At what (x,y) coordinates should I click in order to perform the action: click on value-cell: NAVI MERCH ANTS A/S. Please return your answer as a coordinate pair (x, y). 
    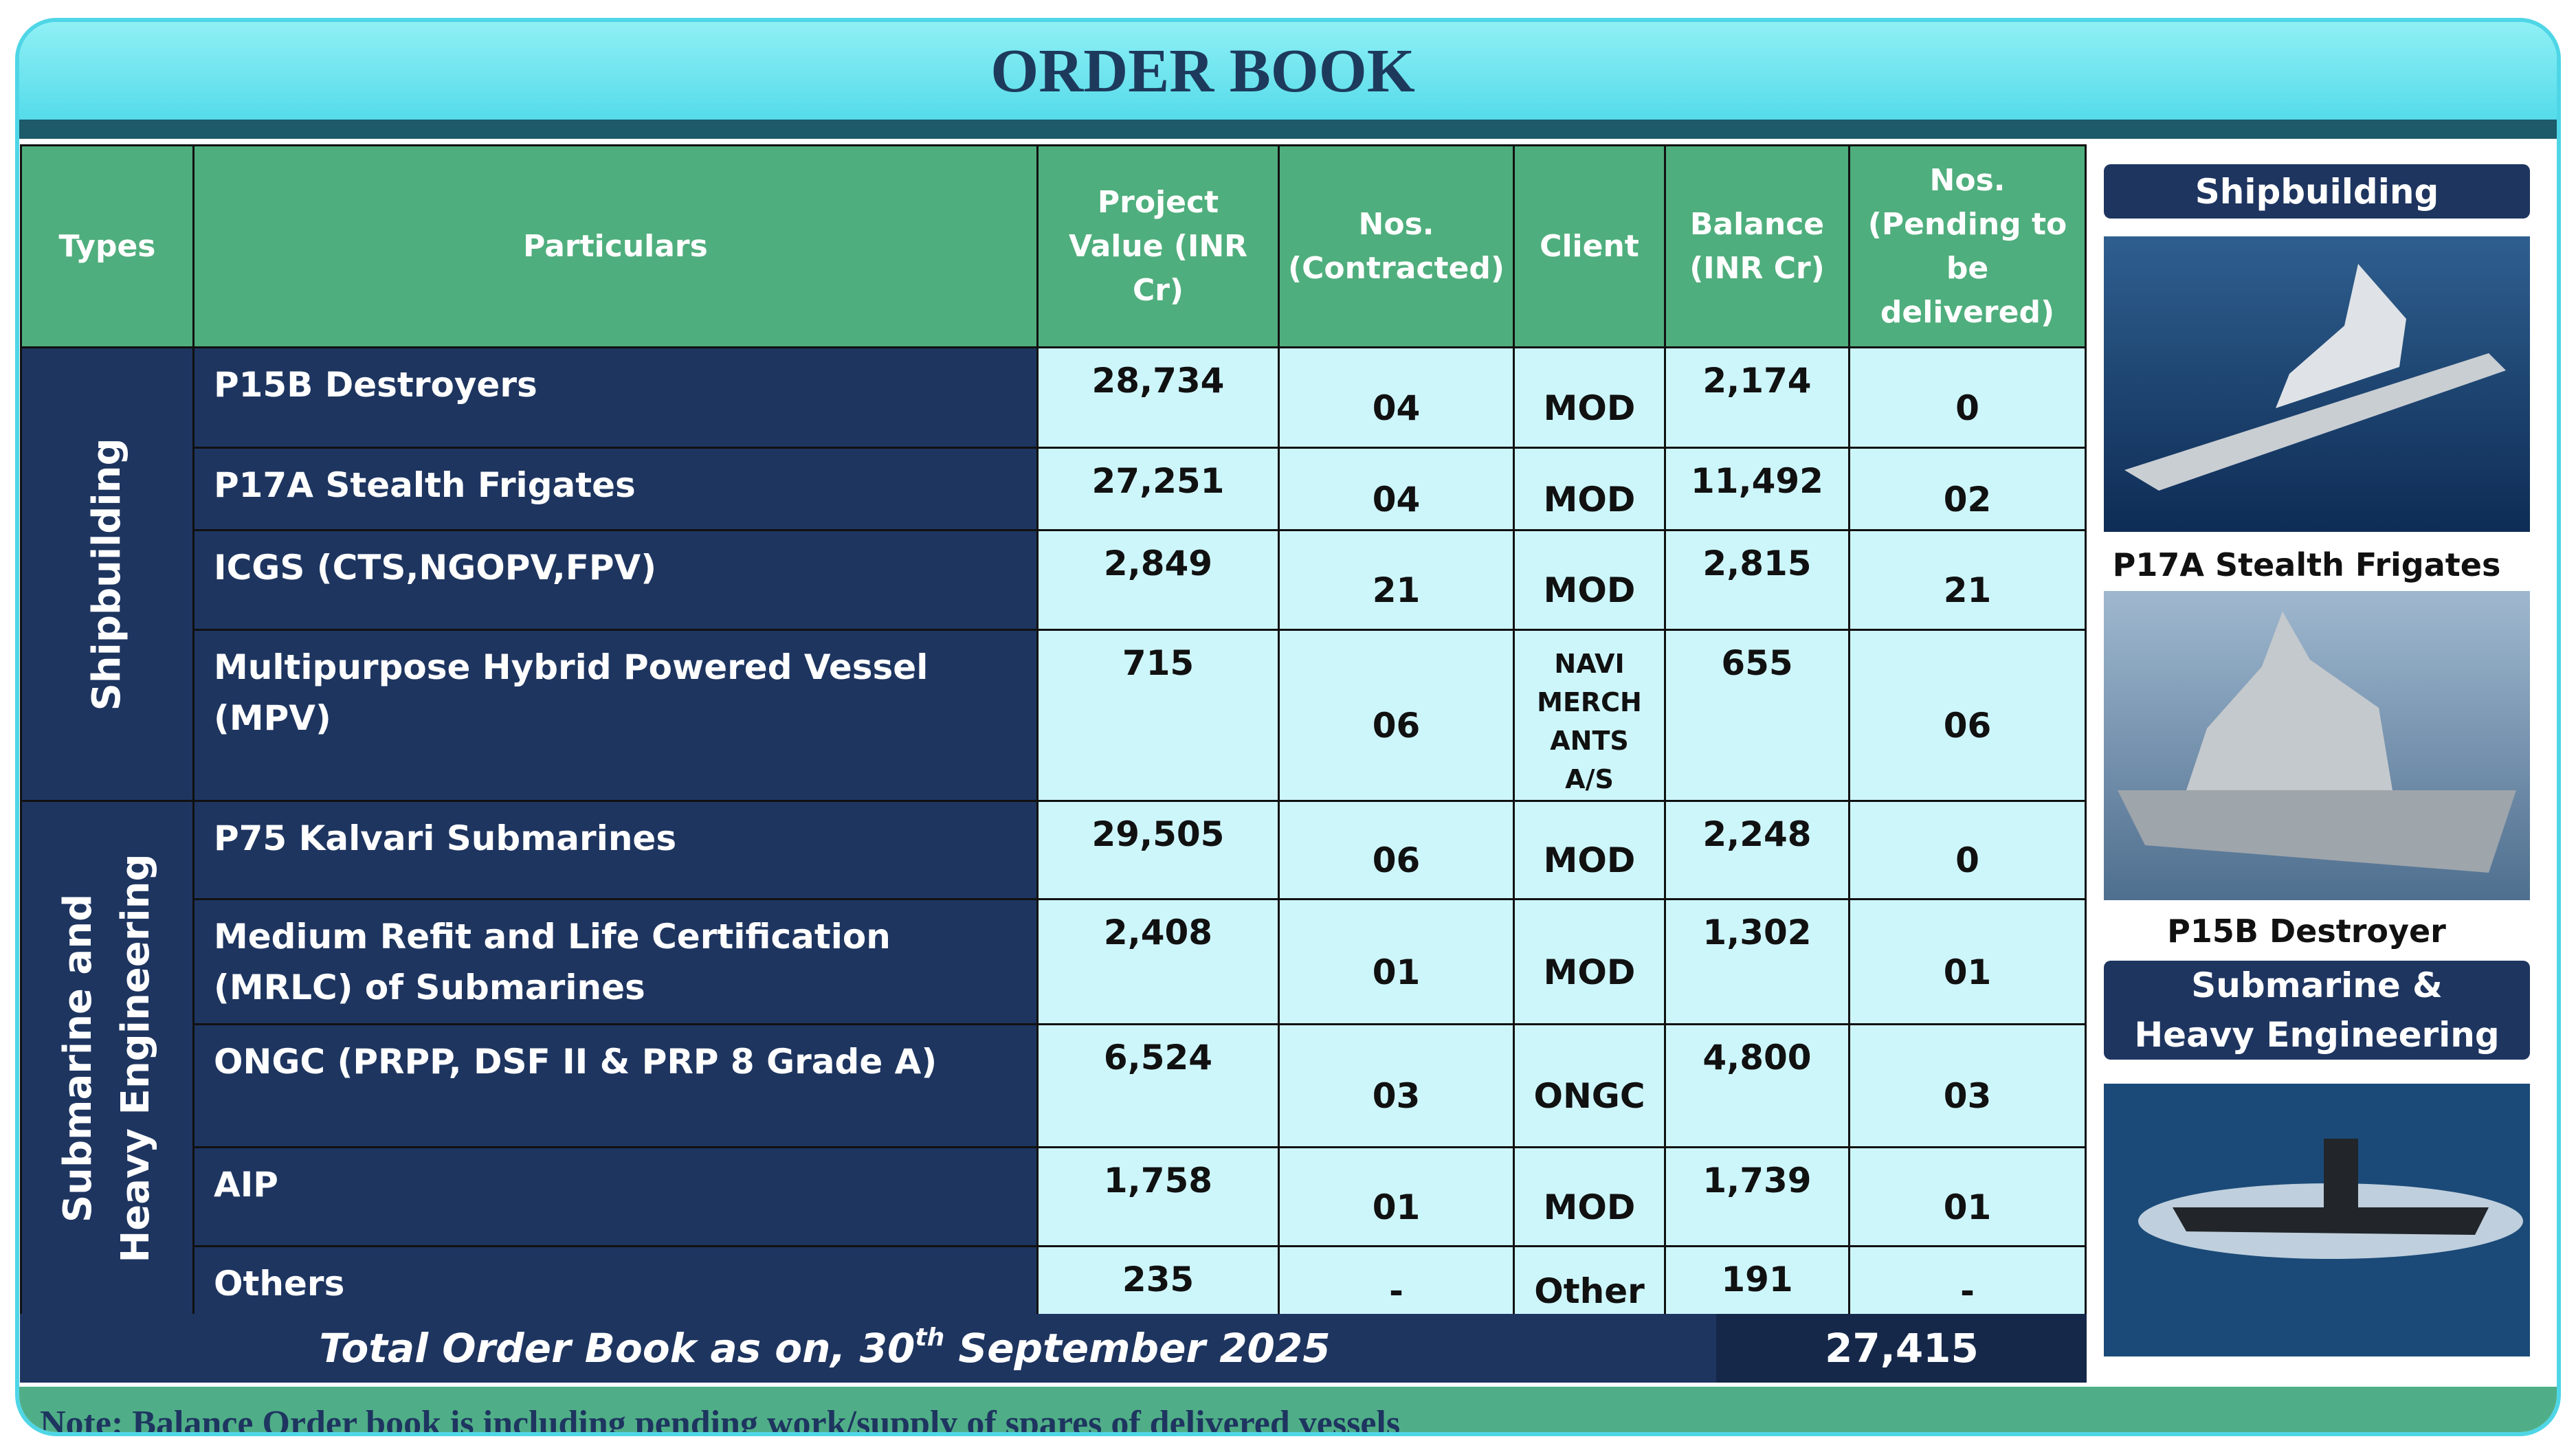
    Looking at the image, I should click on (1590, 715).